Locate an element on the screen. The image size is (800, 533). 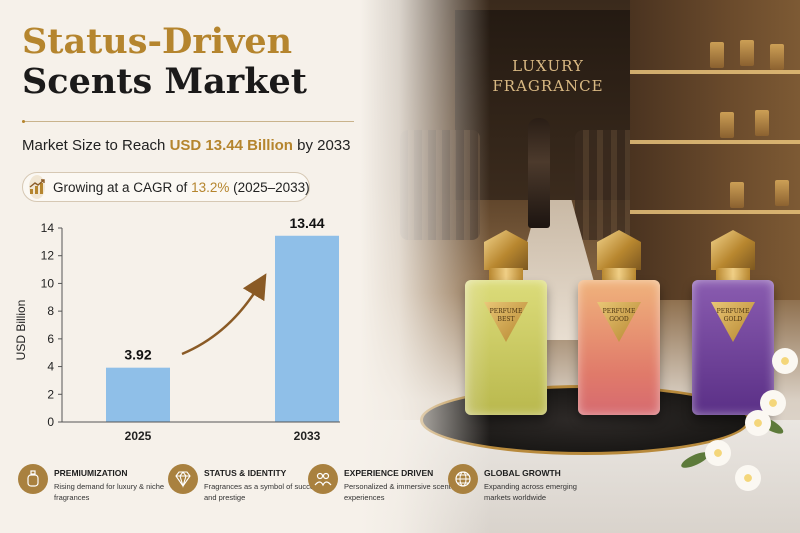
y-tick-label: 4 is located at coordinates (50, 367).